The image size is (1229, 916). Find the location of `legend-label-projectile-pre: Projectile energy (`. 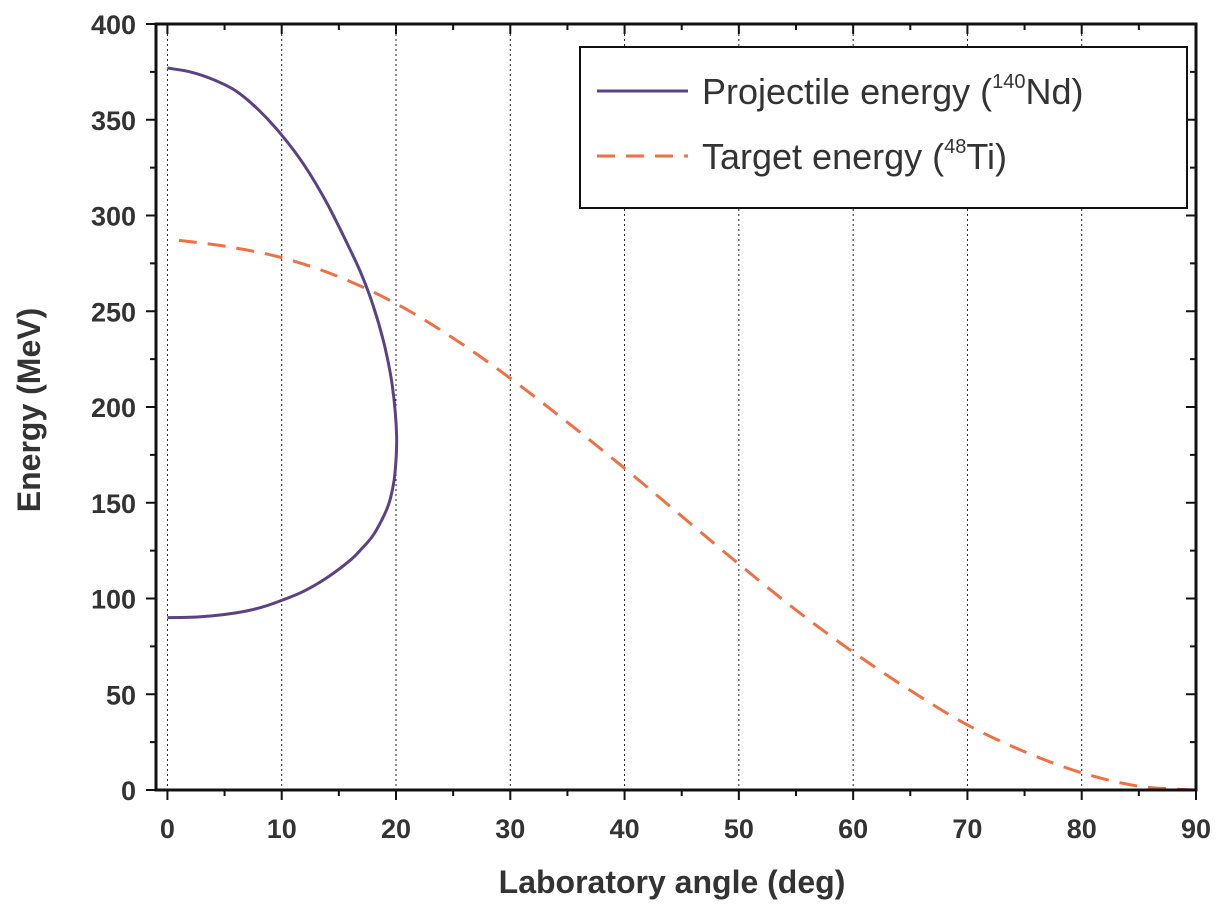

legend-label-projectile-pre: Projectile energy ( is located at coordinates (847, 91).